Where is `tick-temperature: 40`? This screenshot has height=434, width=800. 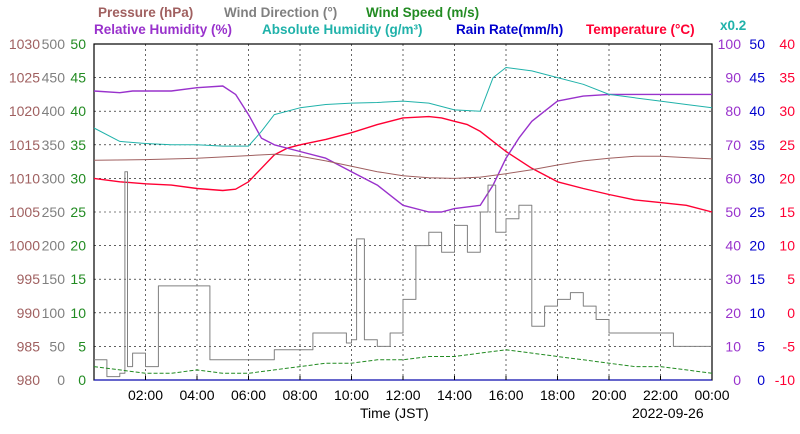
tick-temperature: 40 is located at coordinates (787, 44).